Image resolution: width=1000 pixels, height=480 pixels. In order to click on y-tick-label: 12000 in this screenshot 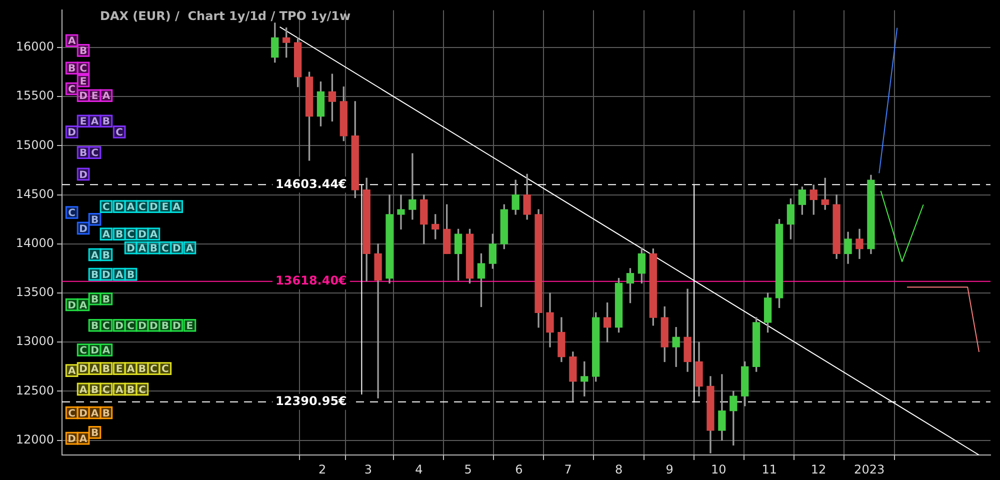, I will do `click(35, 439)`.